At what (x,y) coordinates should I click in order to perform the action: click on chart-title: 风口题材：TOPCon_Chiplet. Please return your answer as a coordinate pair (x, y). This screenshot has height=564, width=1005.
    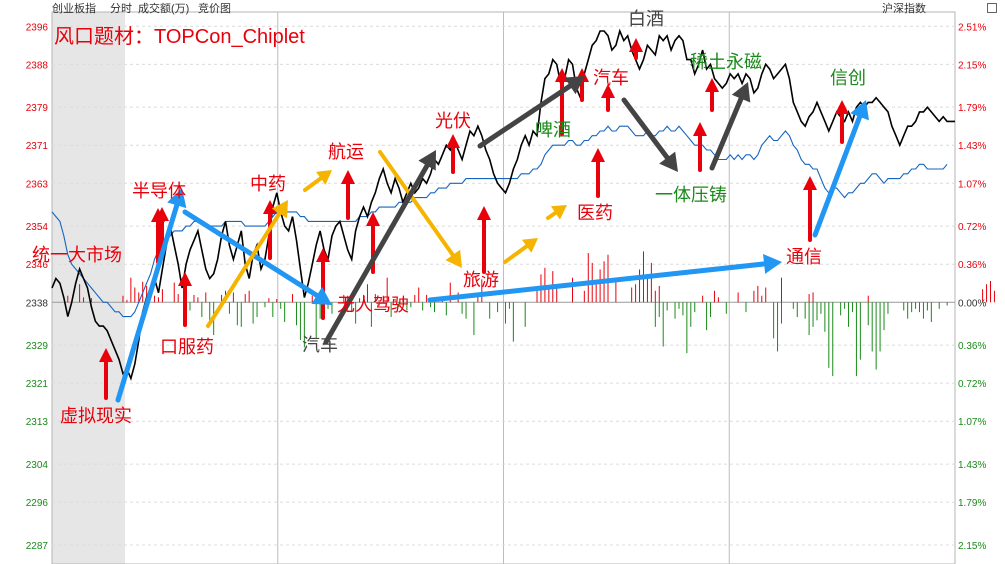
    Looking at the image, I should click on (179, 36).